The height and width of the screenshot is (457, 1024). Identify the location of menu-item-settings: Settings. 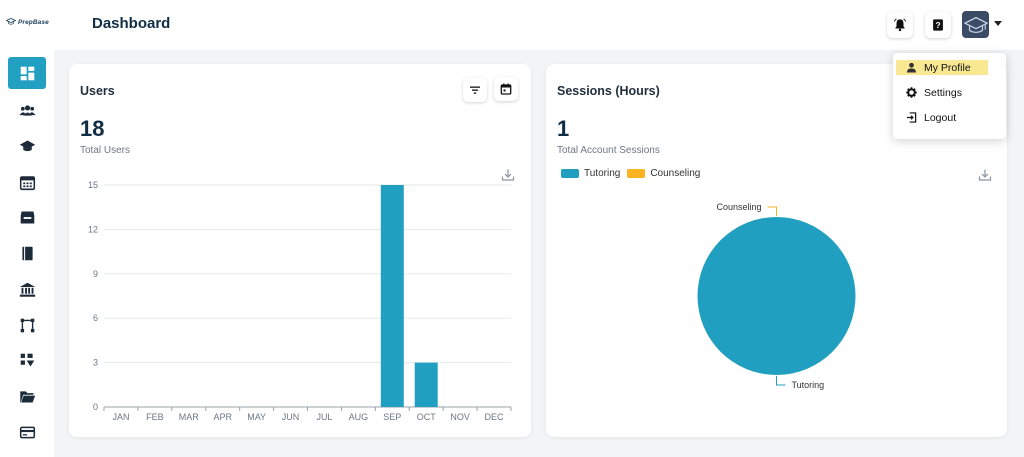
(942, 92).